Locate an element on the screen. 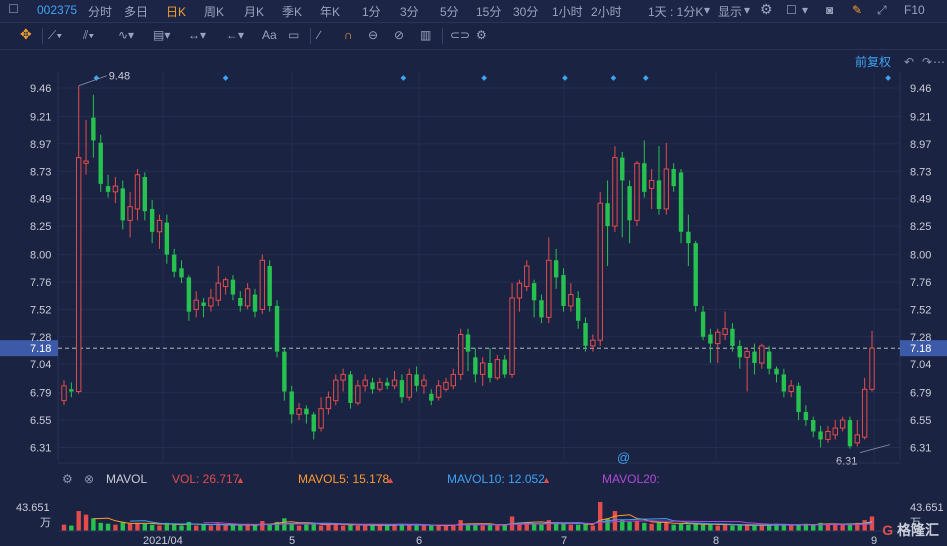 Image resolution: width=947 pixels, height=546 pixels. camera-icon: ◙ is located at coordinates (830, 10).